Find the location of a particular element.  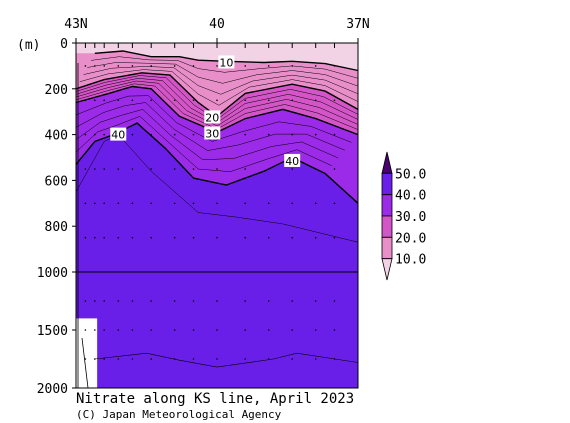

y-tick-label: 1500 is located at coordinates (52, 331).